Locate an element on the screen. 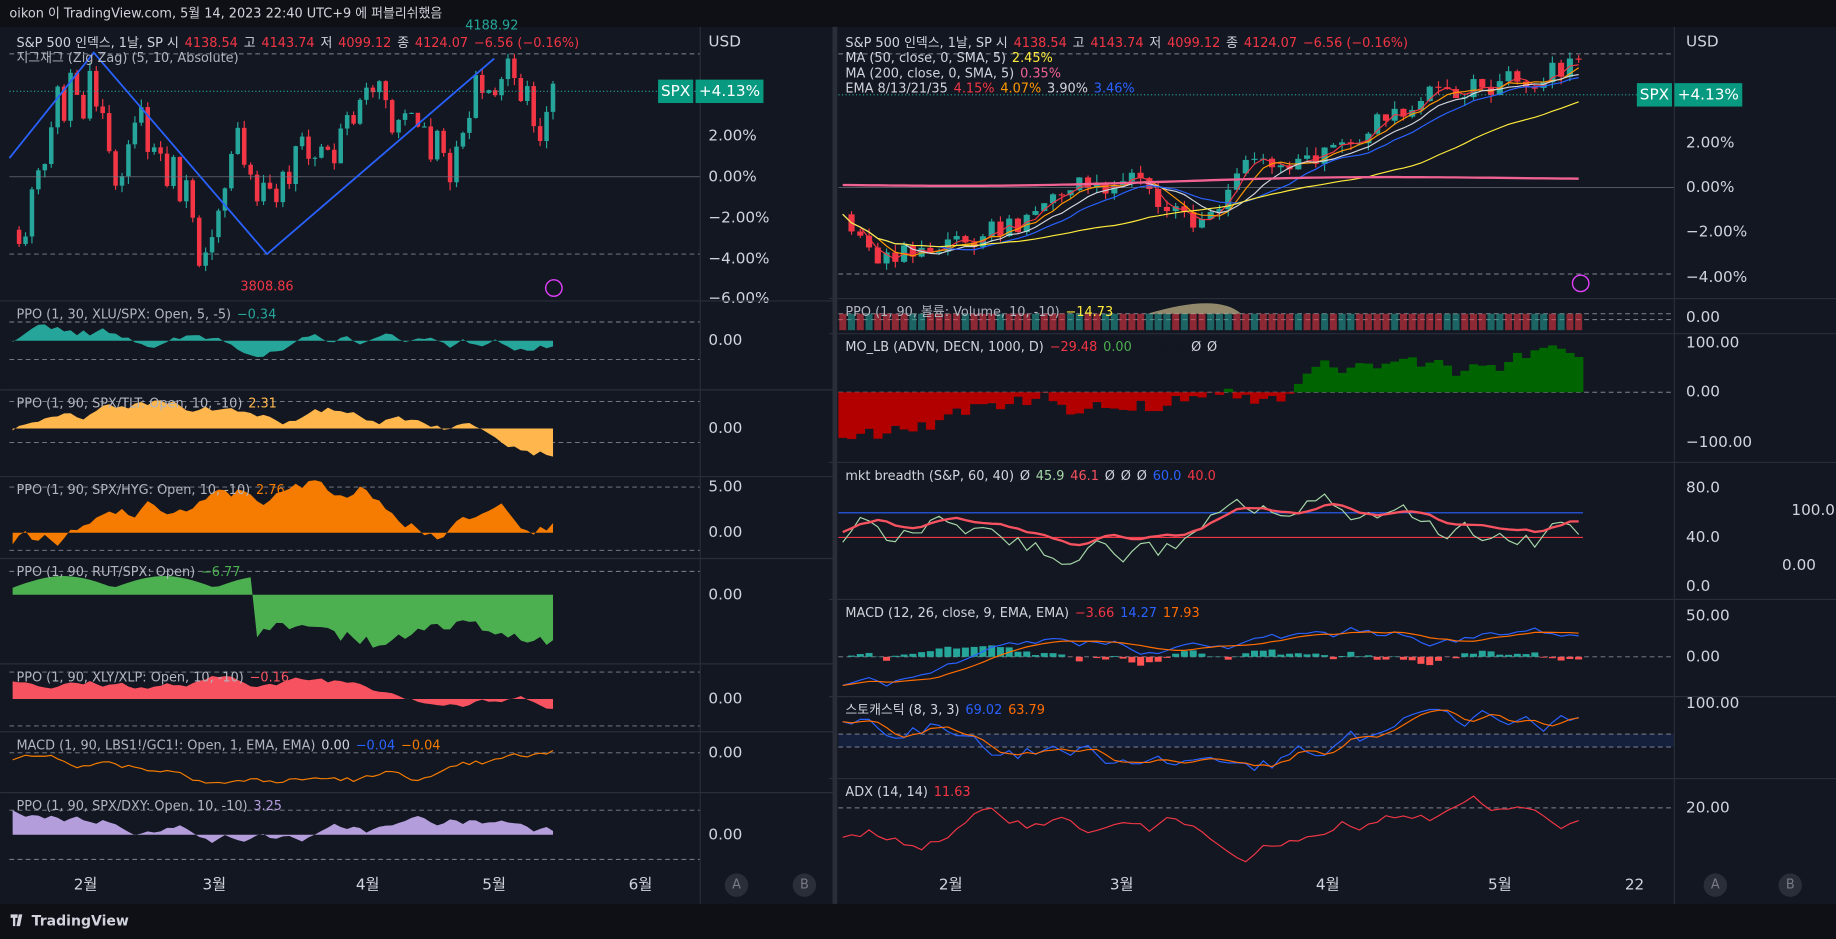 Image resolution: width=1836 pixels, height=939 pixels. axis-label: USD is located at coordinates (724, 42).